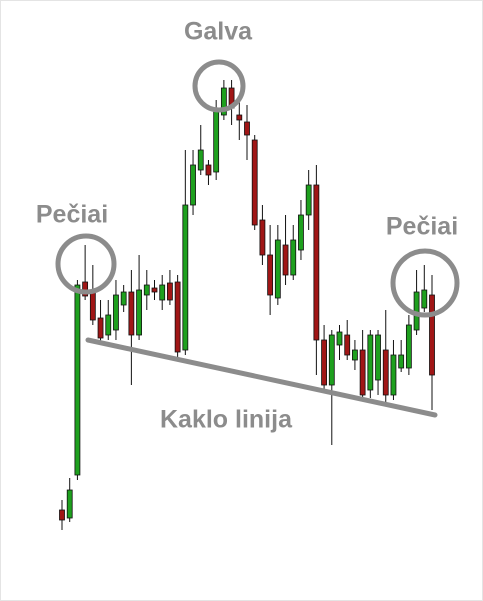 The height and width of the screenshot is (601, 483). I want to click on head-circle, so click(219, 86).